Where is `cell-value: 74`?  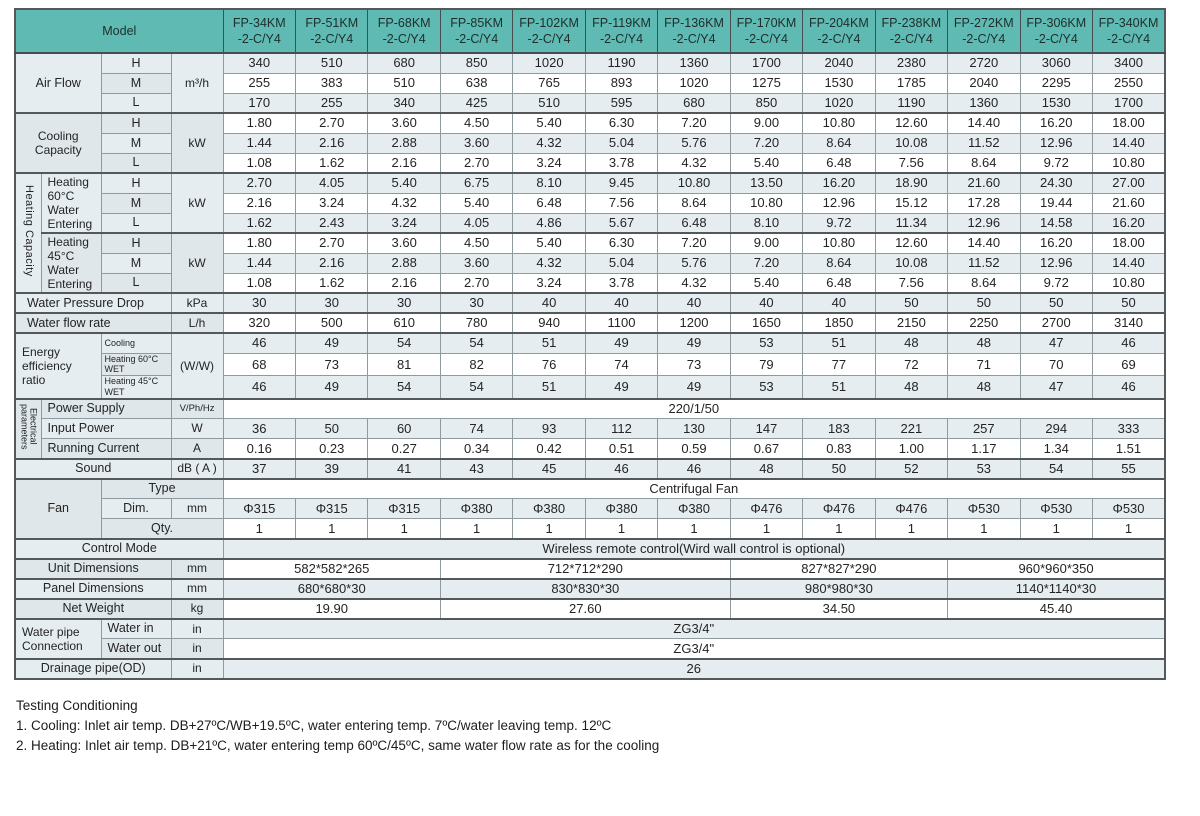 cell-value: 74 is located at coordinates (476, 429).